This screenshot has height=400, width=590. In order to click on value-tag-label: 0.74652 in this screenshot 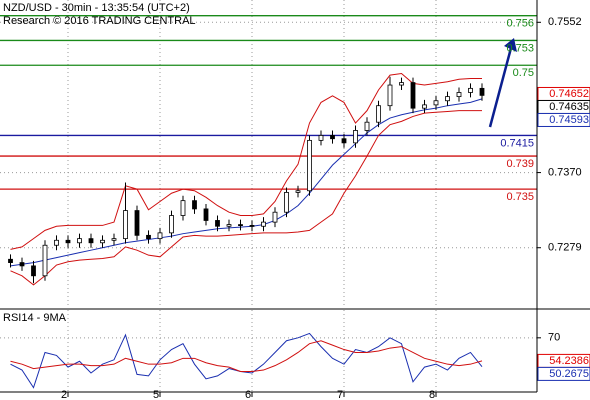, I will do `click(569, 94)`.